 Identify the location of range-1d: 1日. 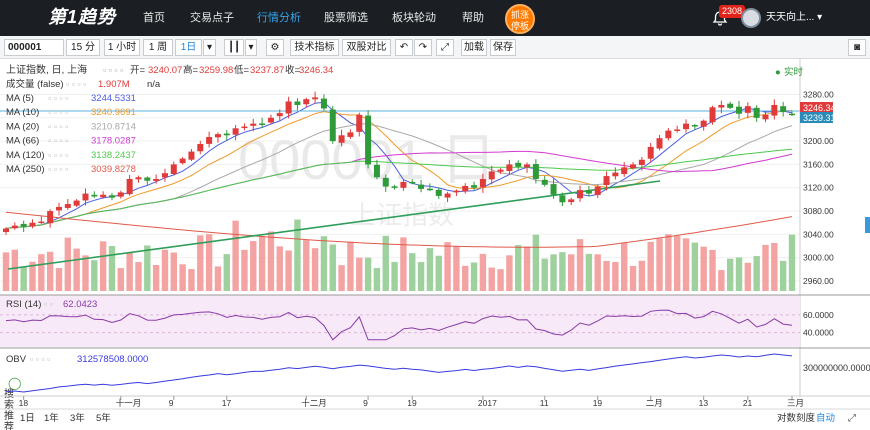
(27, 418).